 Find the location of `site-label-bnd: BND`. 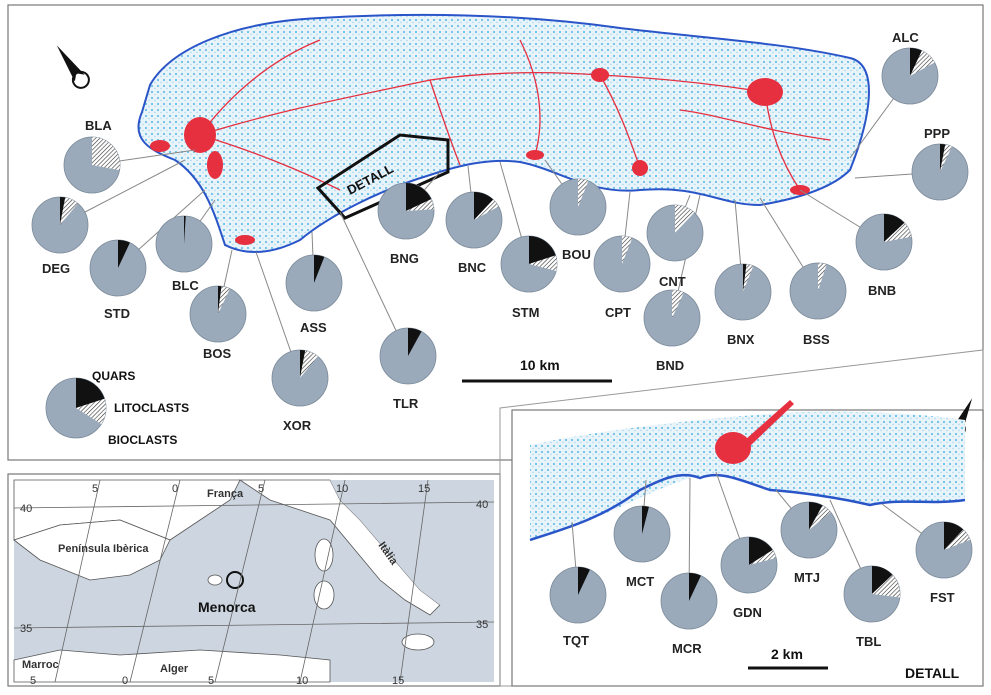

site-label-bnd: BND is located at coordinates (670, 365).